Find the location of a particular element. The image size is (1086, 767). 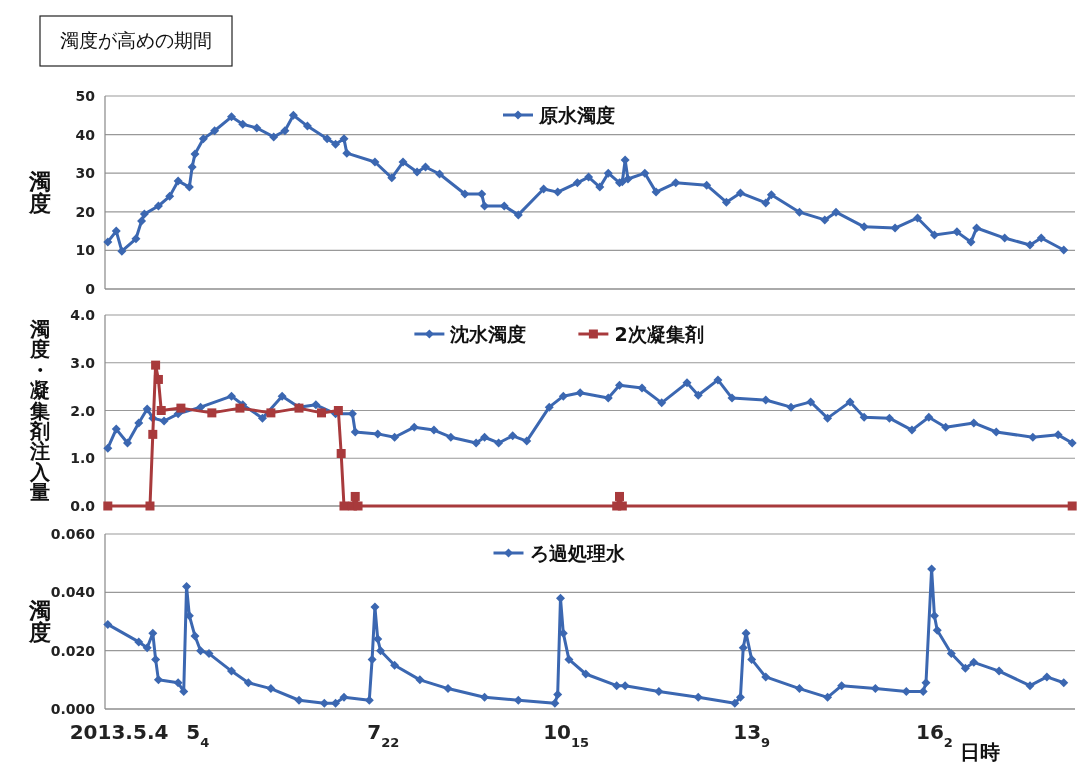

y-tick-label: 50 is located at coordinates (85, 96).